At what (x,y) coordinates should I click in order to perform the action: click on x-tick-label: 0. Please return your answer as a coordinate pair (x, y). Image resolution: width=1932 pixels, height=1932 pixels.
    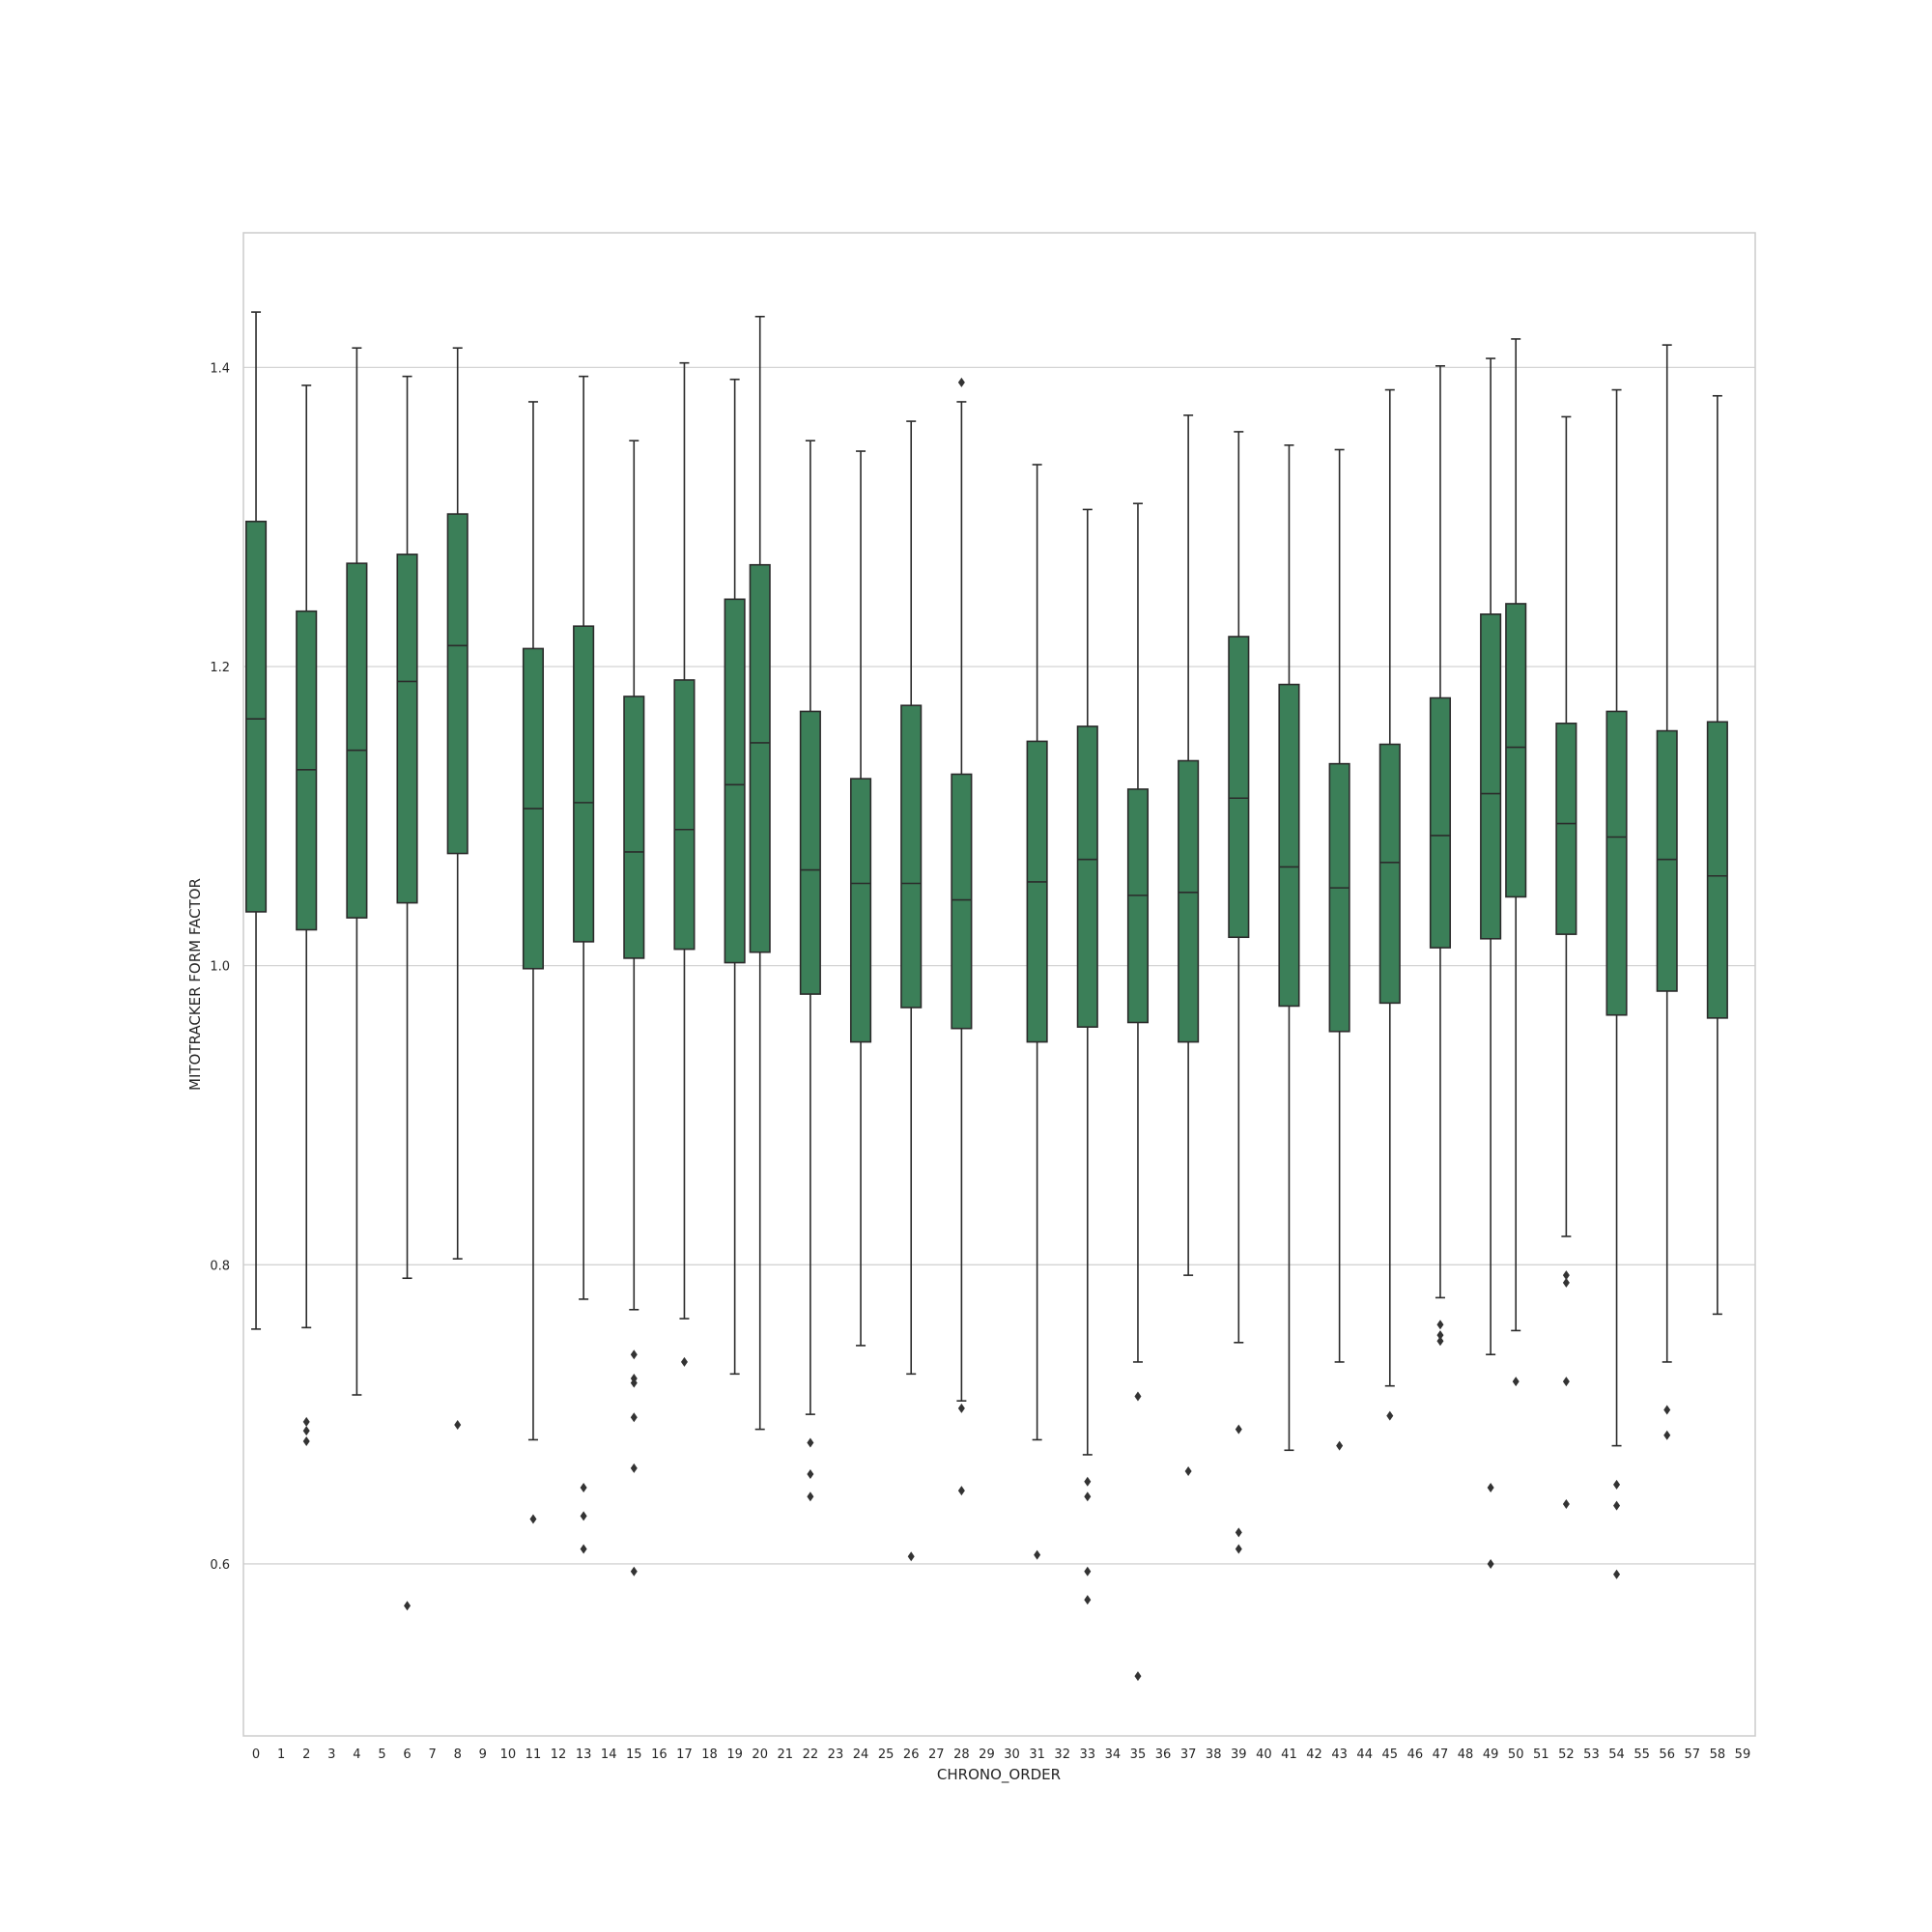
    Looking at the image, I should click on (256, 1754).